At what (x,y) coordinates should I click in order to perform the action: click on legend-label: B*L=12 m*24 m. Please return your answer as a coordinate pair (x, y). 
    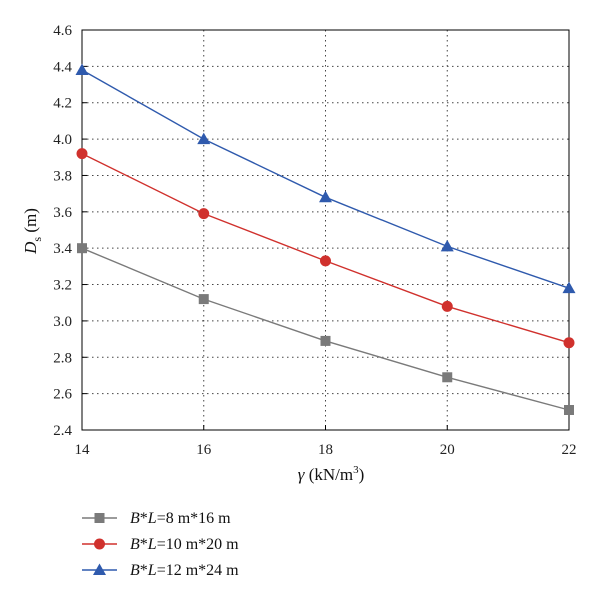
    Looking at the image, I should click on (184, 570).